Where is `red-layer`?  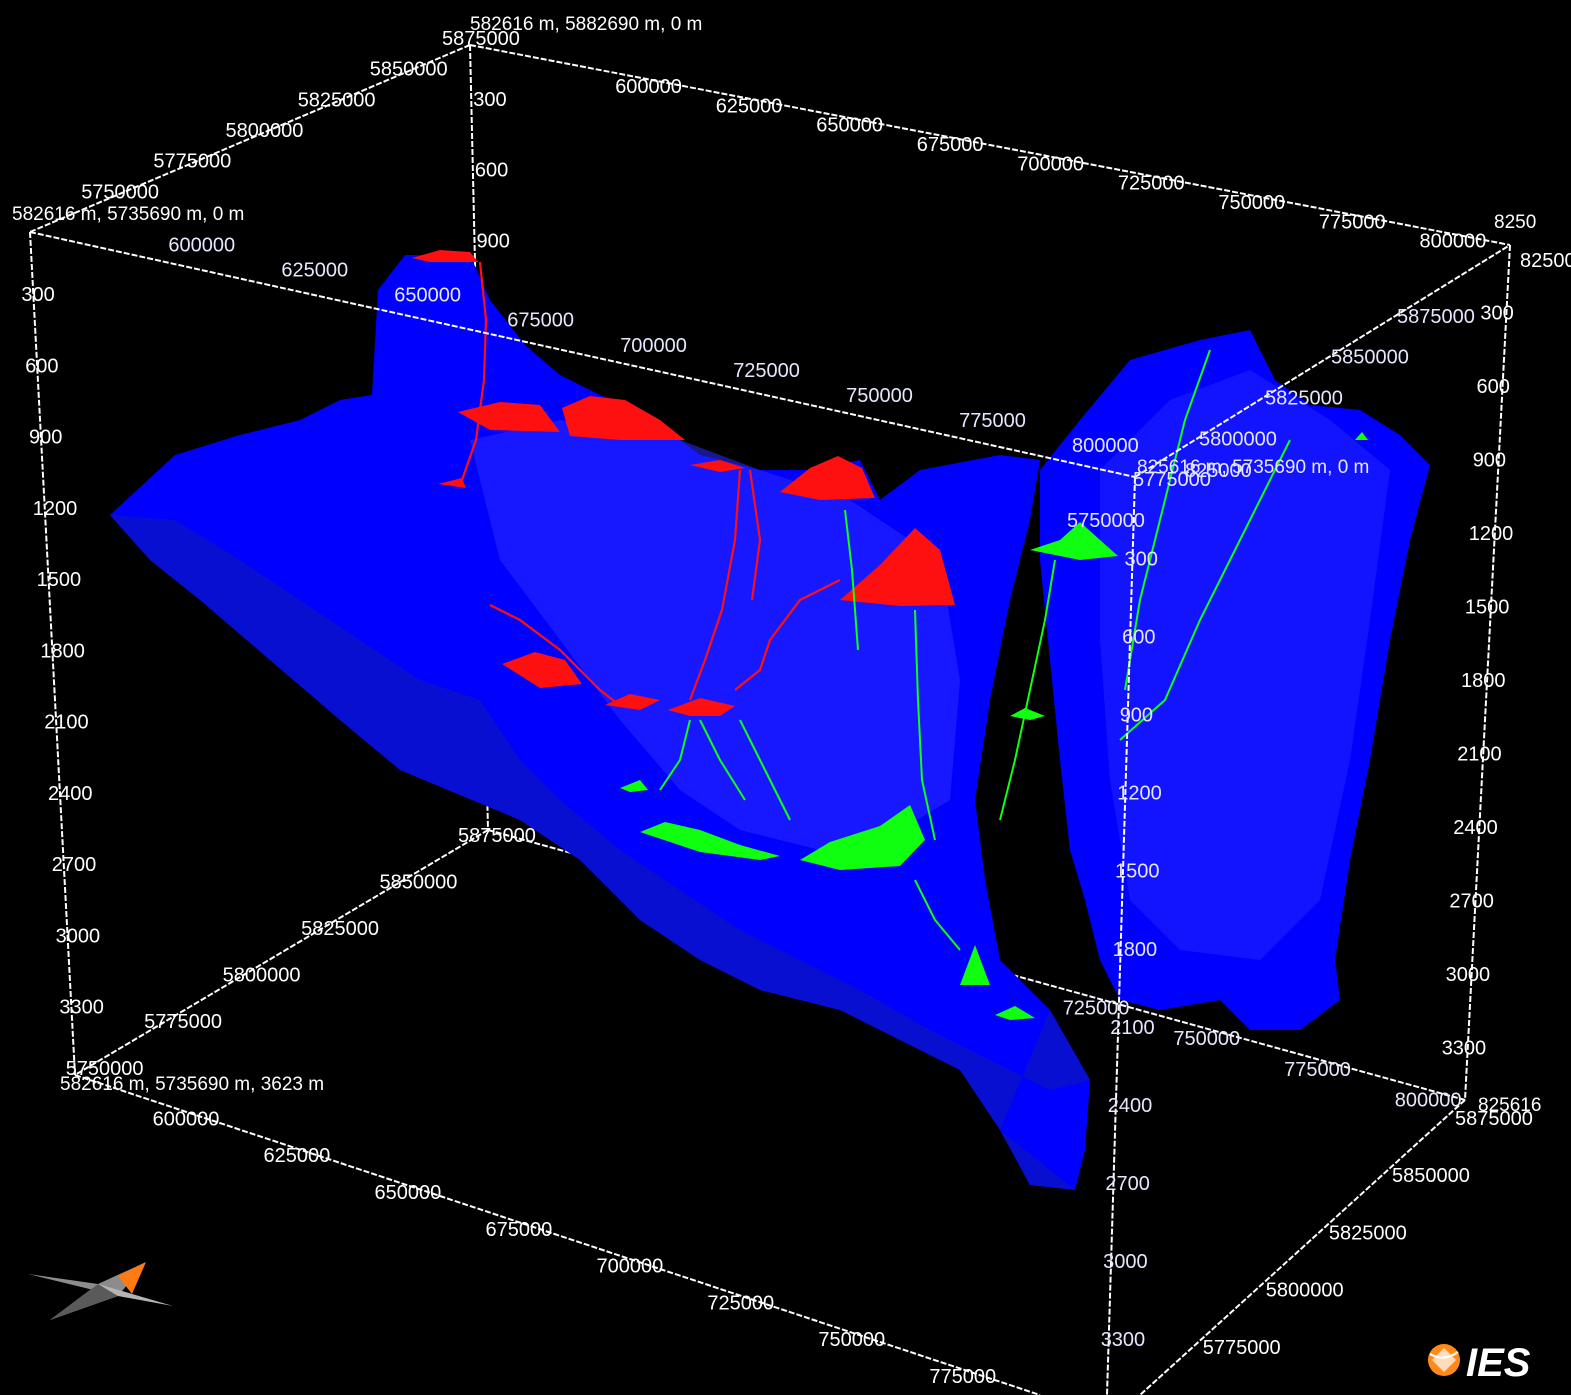 red-layer is located at coordinates (683, 483).